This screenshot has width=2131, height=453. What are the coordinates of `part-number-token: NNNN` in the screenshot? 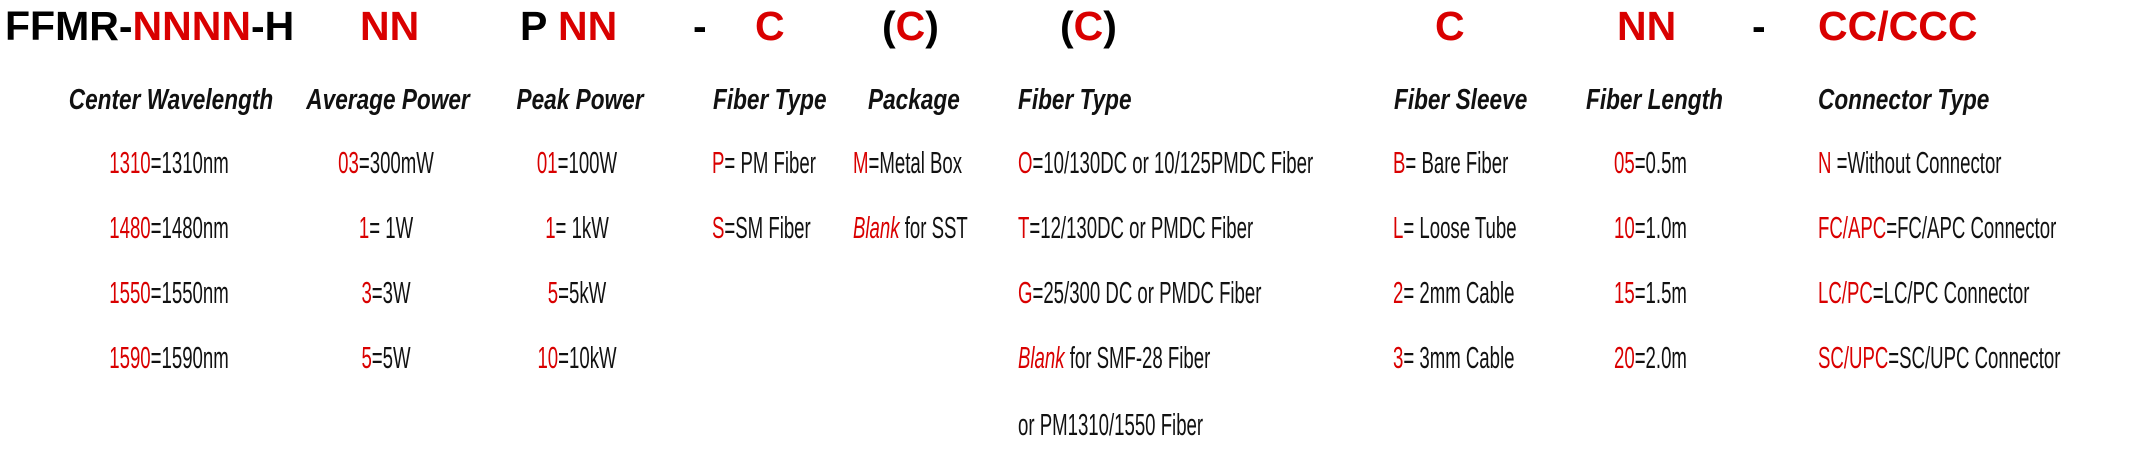 It's located at (191, 26).